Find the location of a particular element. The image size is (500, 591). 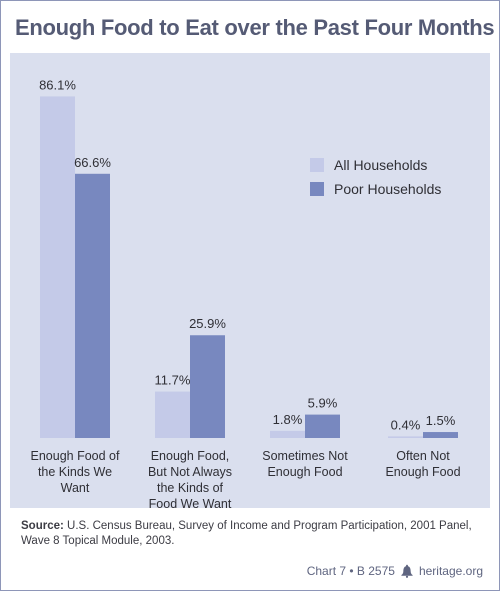

liberty-bell-icon is located at coordinates (407, 571).